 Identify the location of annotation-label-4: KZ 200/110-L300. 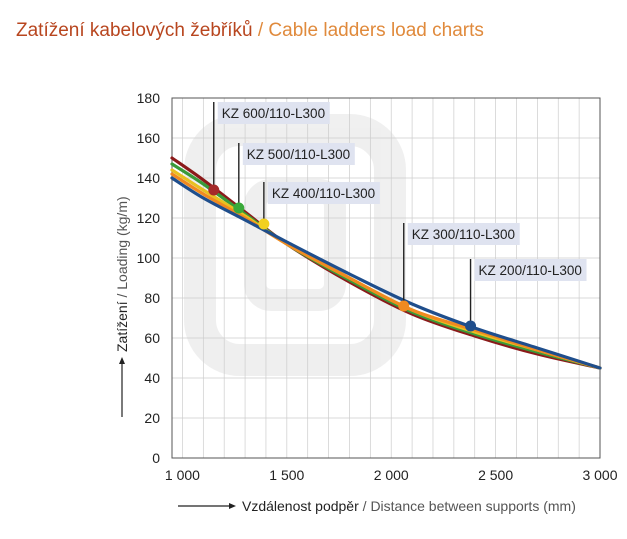
(530, 270).